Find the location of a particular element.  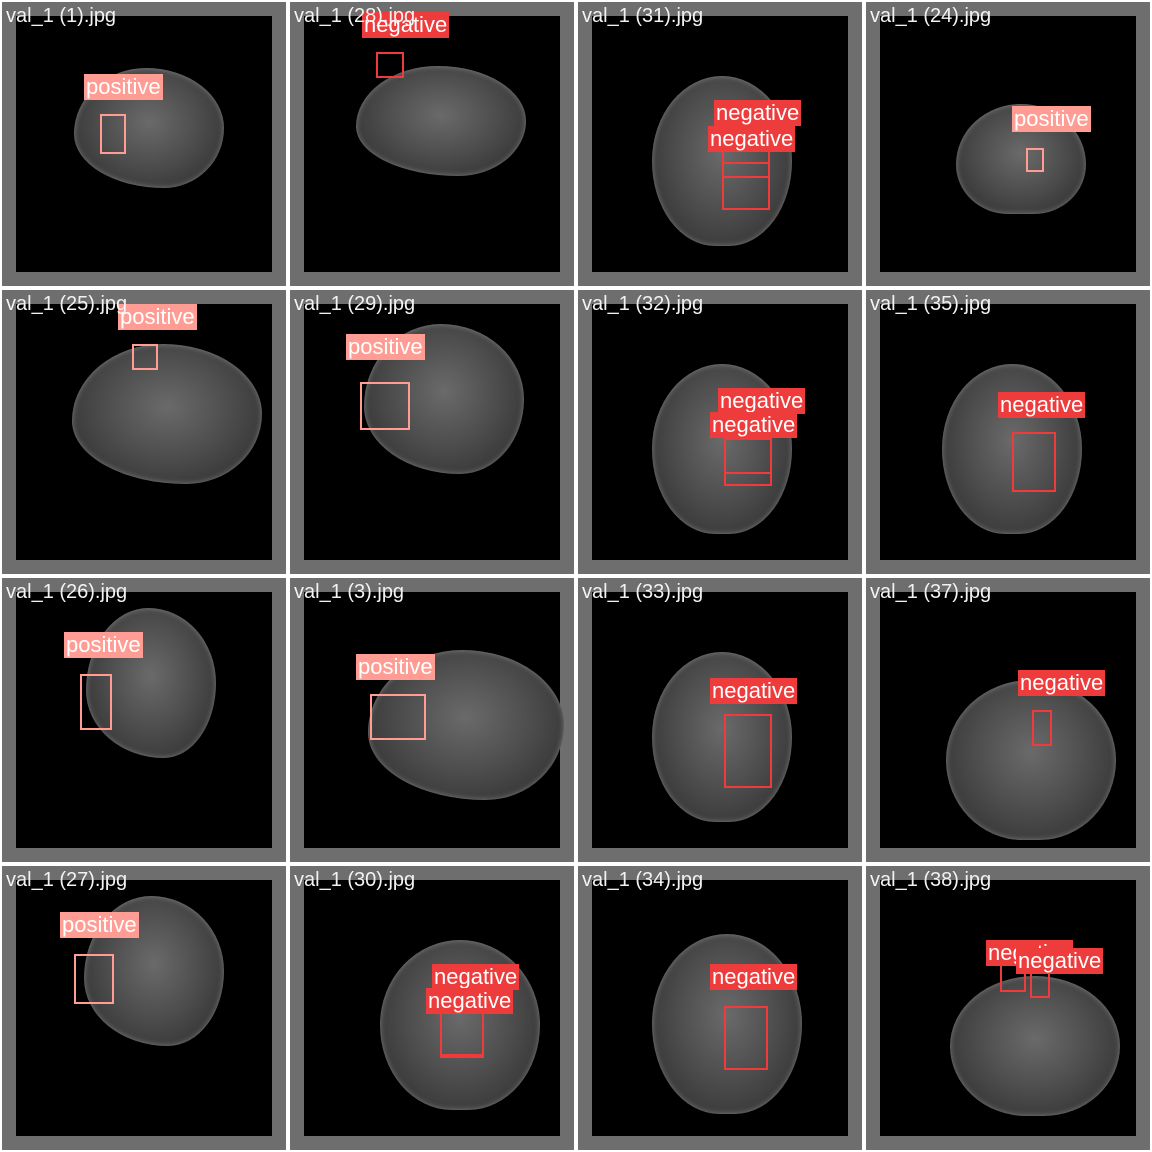

image-tile: positive val_1 (27).jpg is located at coordinates (144, 1008).